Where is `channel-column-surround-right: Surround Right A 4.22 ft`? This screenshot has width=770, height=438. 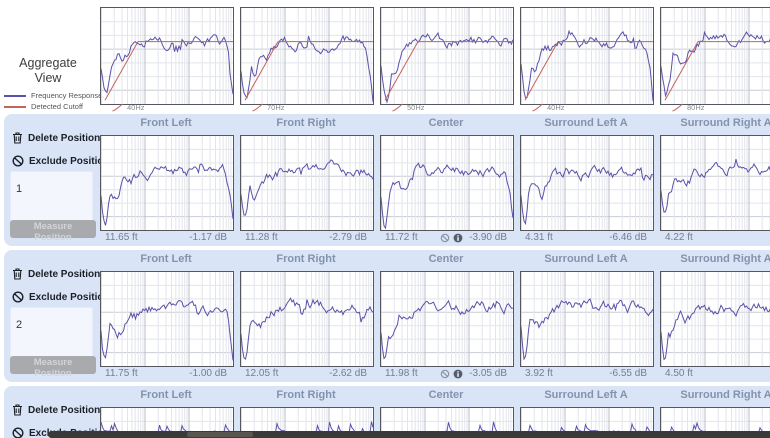 channel-column-surround-right: Surround Right A 4.22 ft is located at coordinates (715, 180).